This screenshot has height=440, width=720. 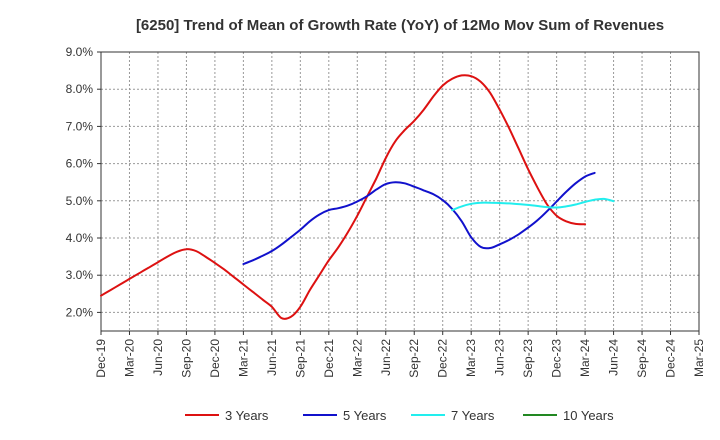 I want to click on x-tick-label: Dec-21, so click(x=329, y=358).